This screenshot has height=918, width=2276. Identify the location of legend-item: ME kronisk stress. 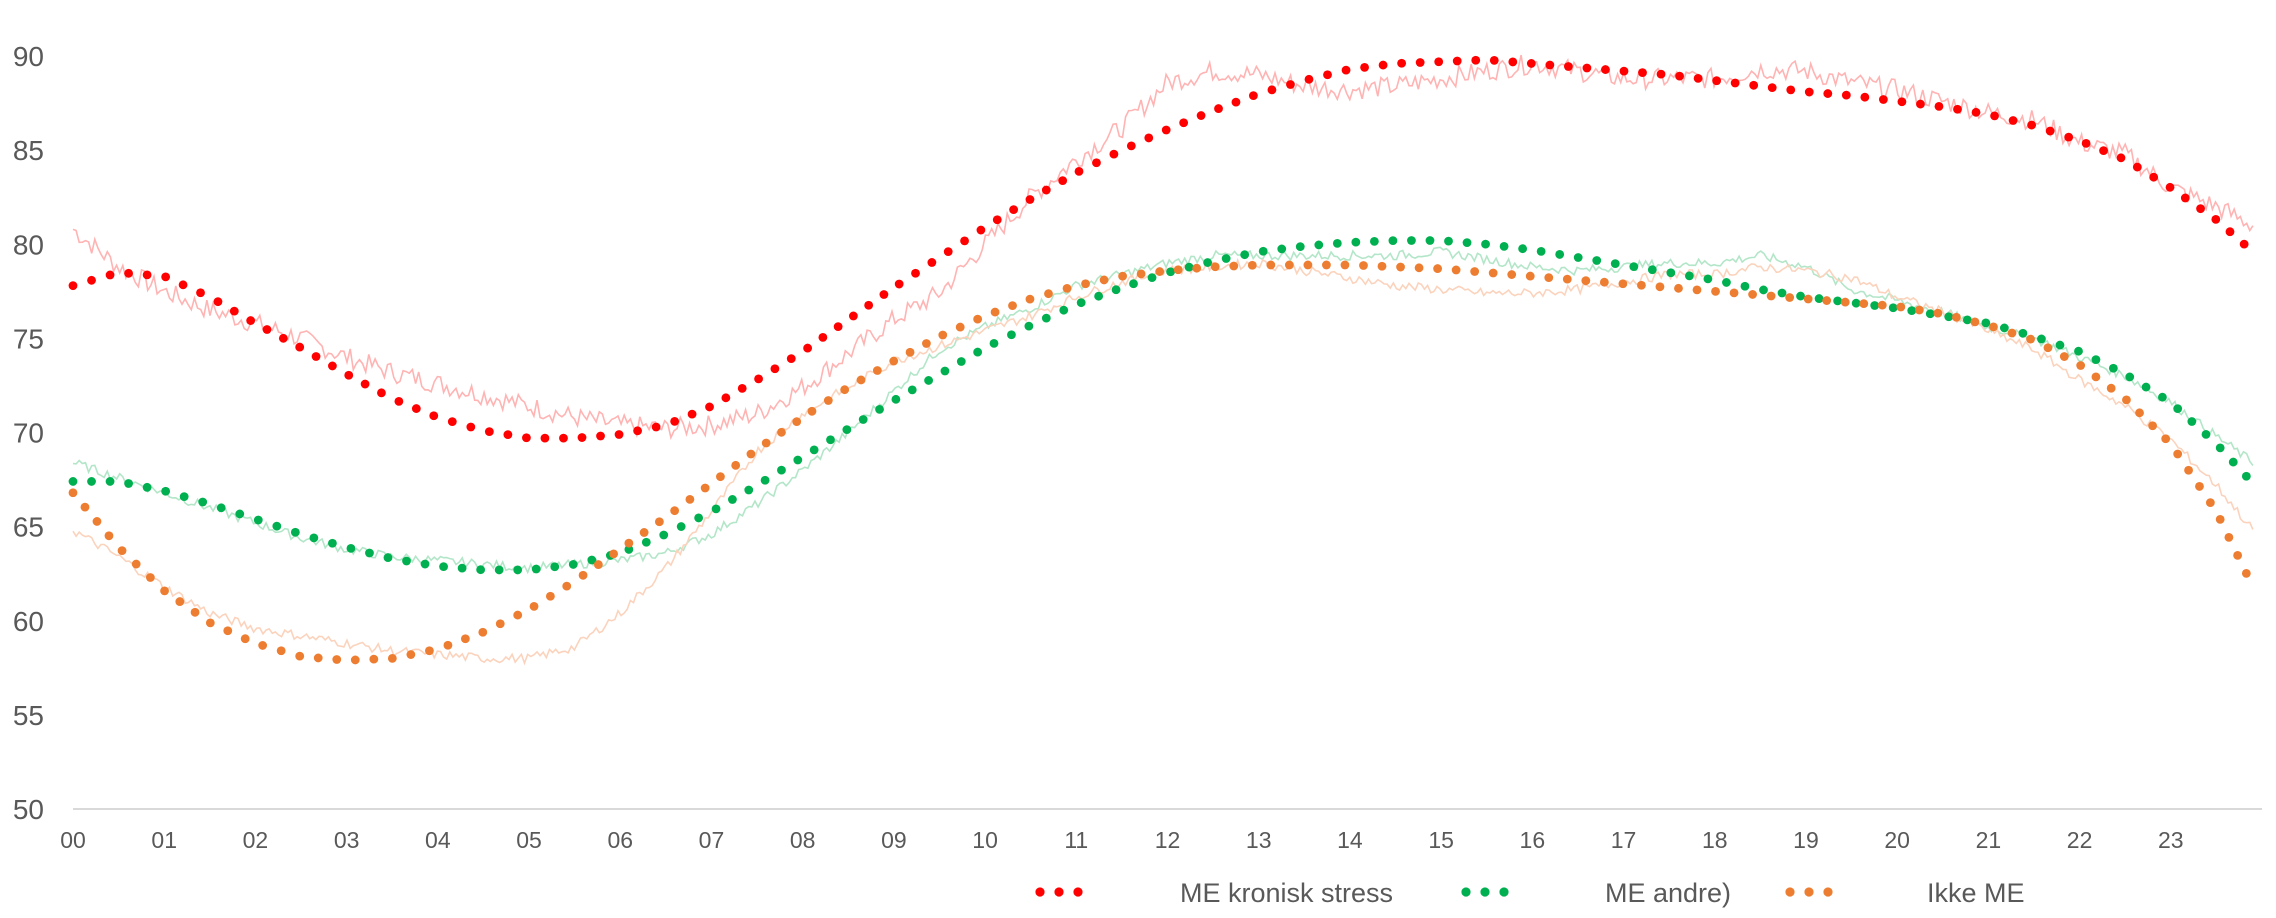
(1214, 893).